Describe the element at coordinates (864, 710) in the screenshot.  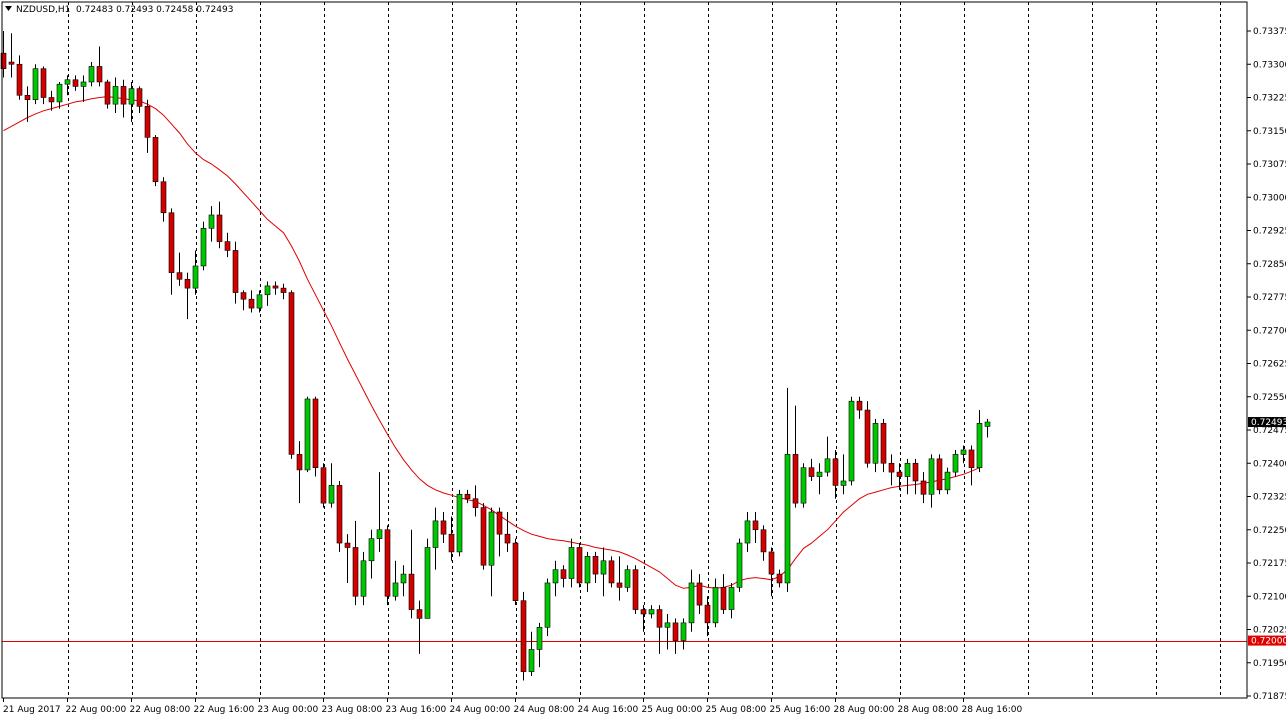
I see `x-tick-label: 28 Aug 00:00` at that location.